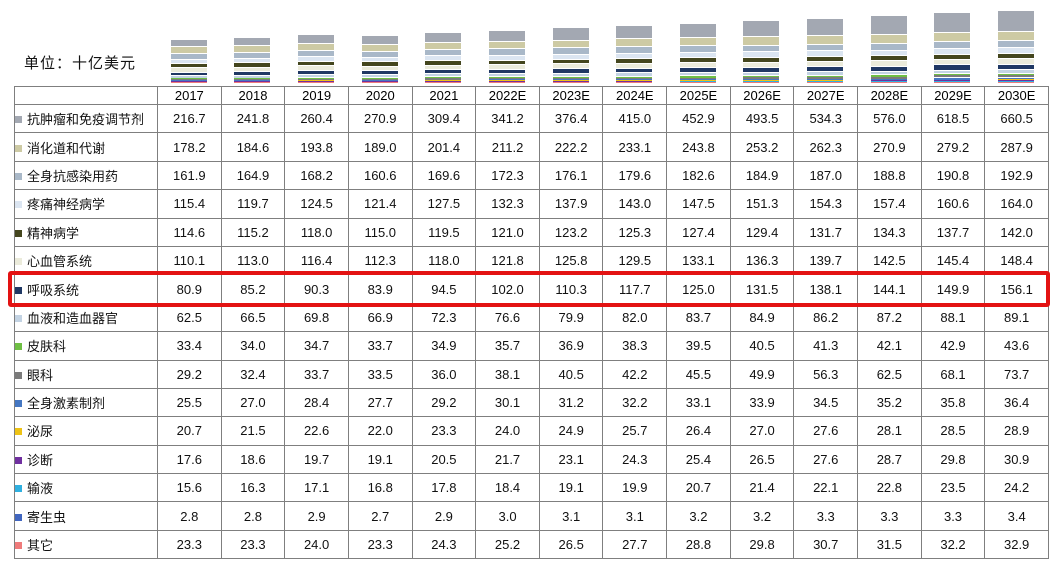 The width and height of the screenshot is (1054, 567). Describe the element at coordinates (380, 204) in the screenshot. I see `value-cell: 121.4` at that location.